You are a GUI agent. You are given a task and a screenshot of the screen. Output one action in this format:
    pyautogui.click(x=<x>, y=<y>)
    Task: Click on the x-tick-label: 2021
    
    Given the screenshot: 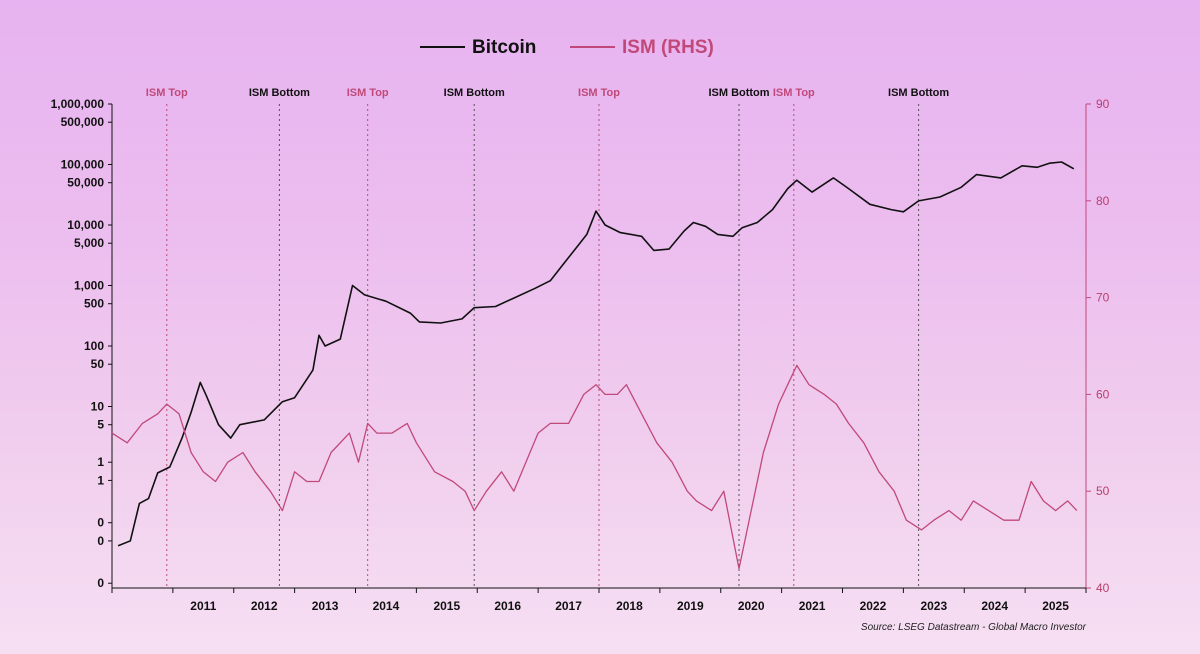 What is the action you would take?
    pyautogui.click(x=812, y=606)
    